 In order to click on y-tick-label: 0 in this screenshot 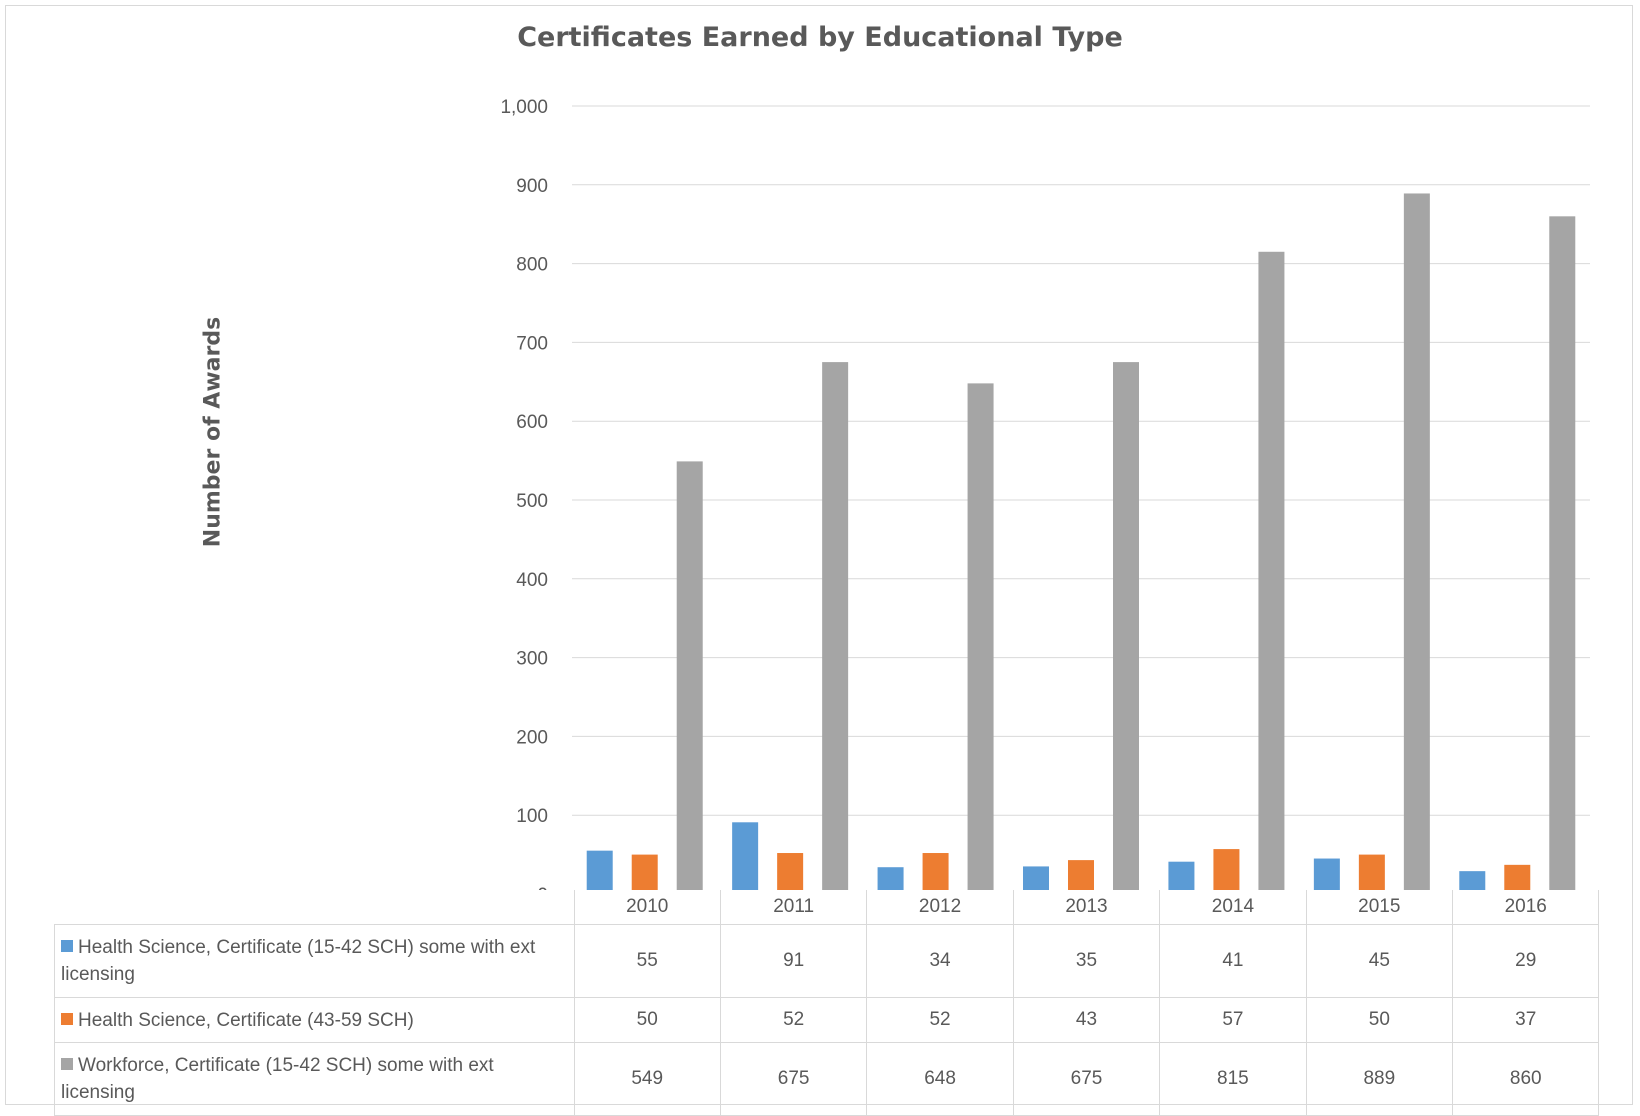, I will do `click(542, 887)`.